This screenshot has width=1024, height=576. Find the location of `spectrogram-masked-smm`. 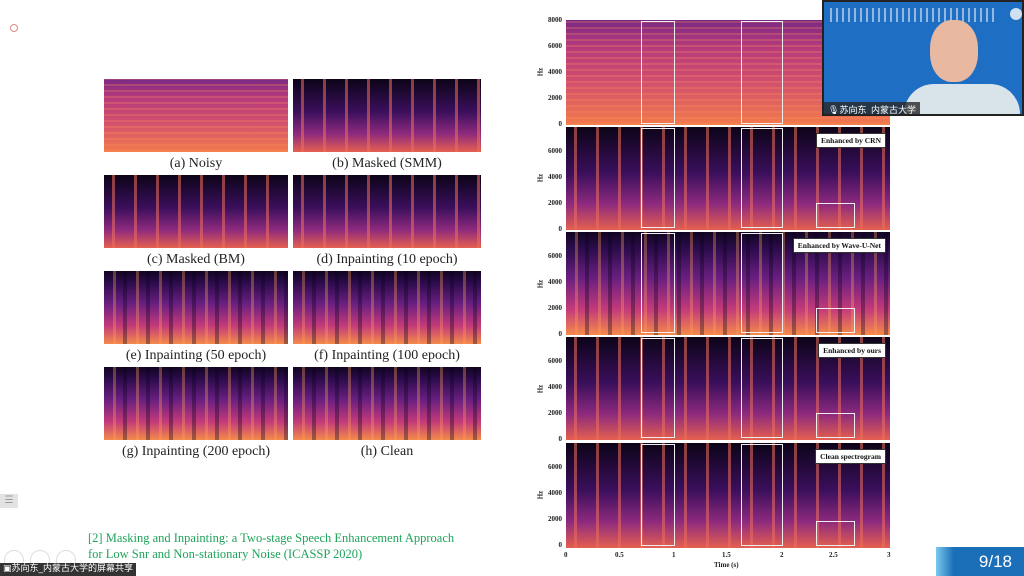

spectrogram-masked-smm is located at coordinates (387, 115).